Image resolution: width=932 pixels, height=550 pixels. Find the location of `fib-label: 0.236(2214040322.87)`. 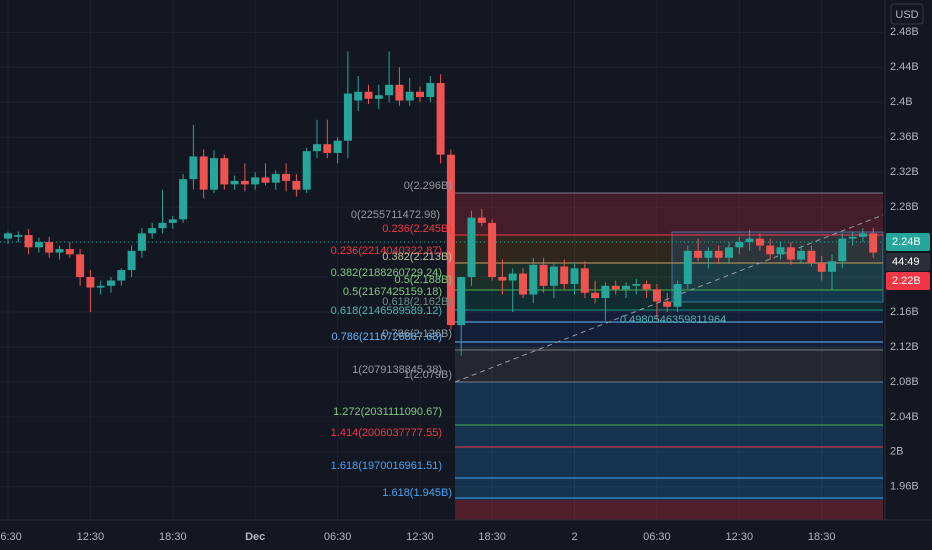

fib-label: 0.236(2214040322.87) is located at coordinates (386, 251).